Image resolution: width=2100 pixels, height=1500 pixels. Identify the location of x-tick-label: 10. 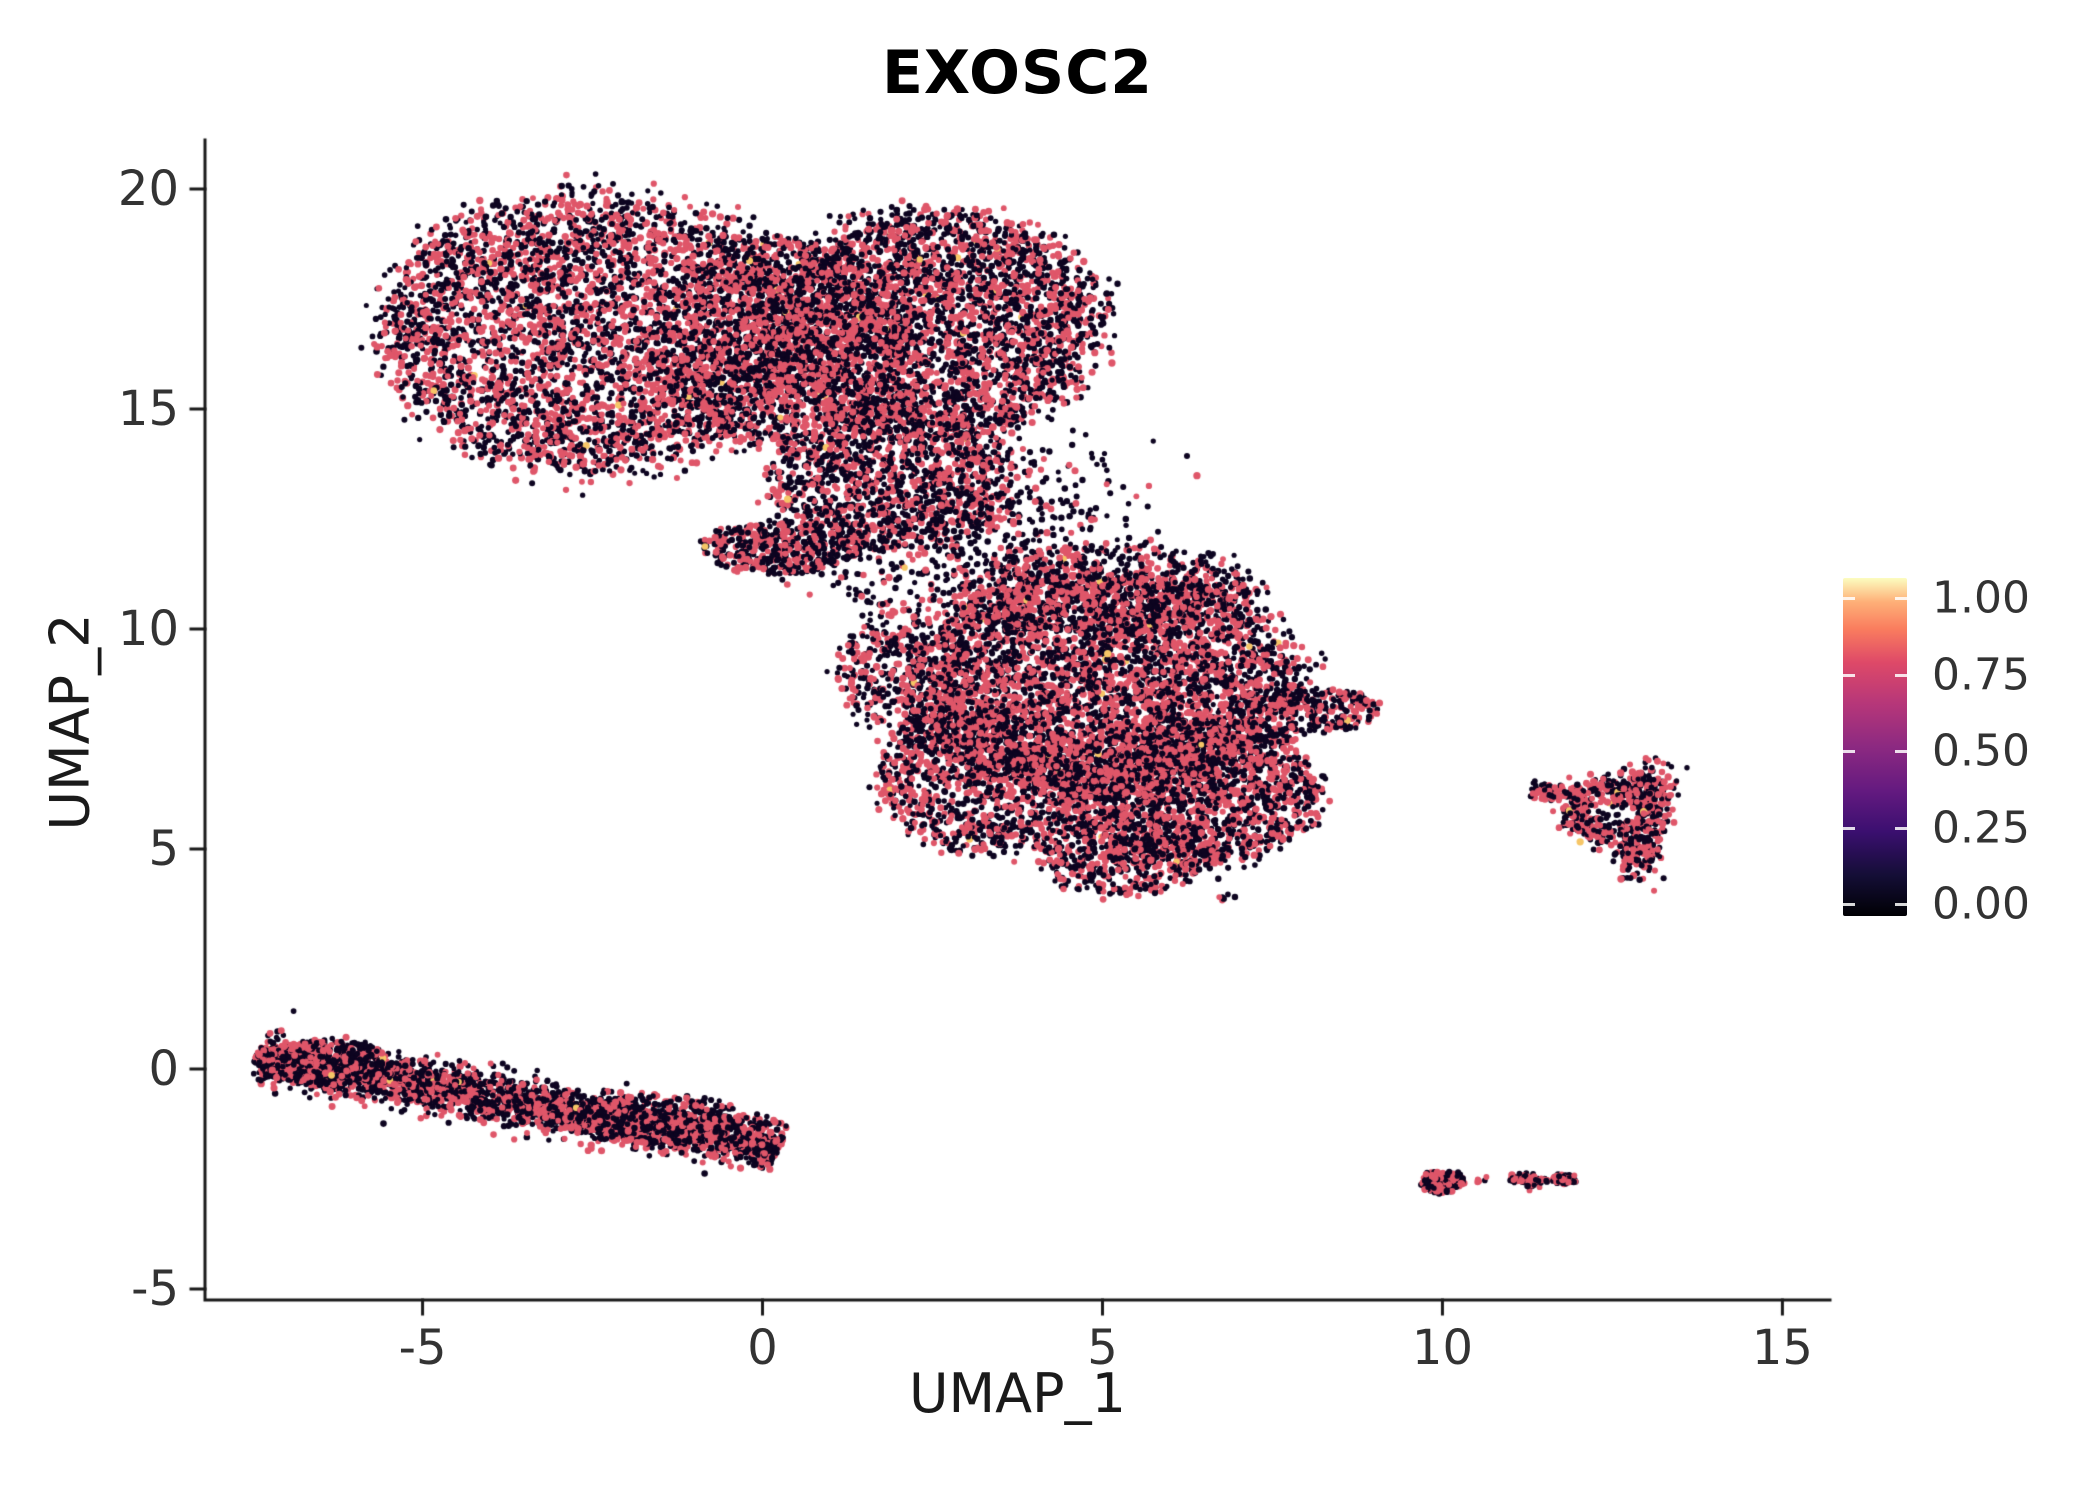
(1442, 1348).